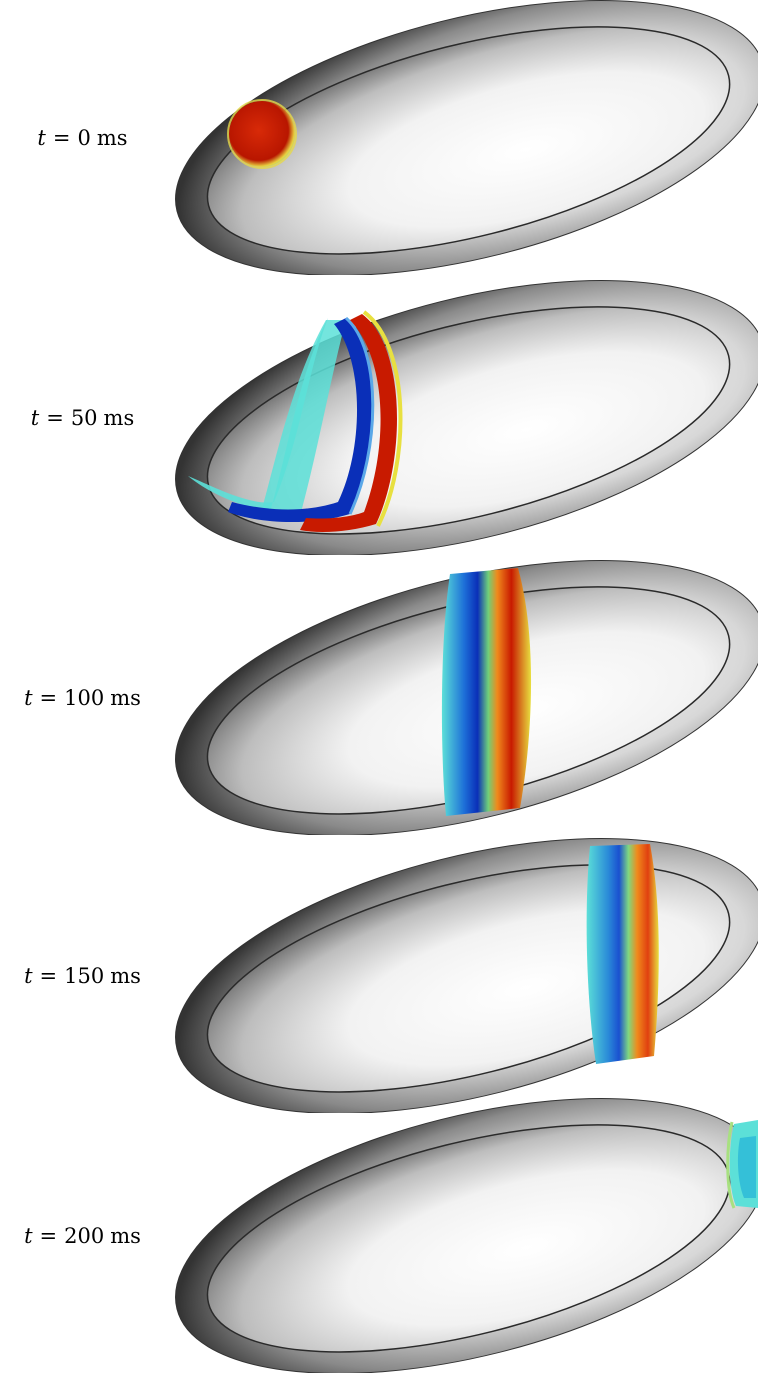 This screenshot has width=758, height=1374. I want to click on time-label: t = 50 ms, so click(82, 417).